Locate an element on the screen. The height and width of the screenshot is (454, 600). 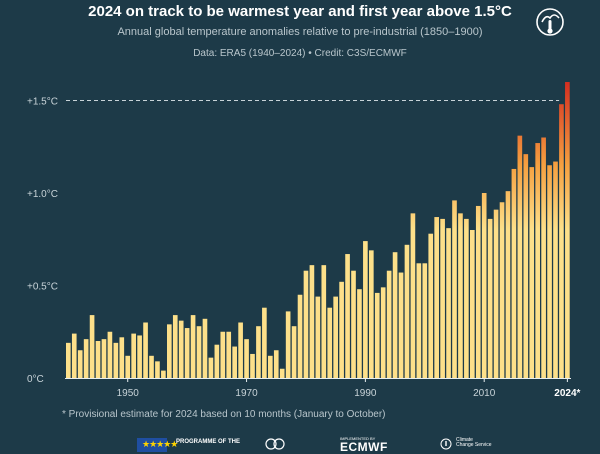
bar-1978 is located at coordinates (294, 352).